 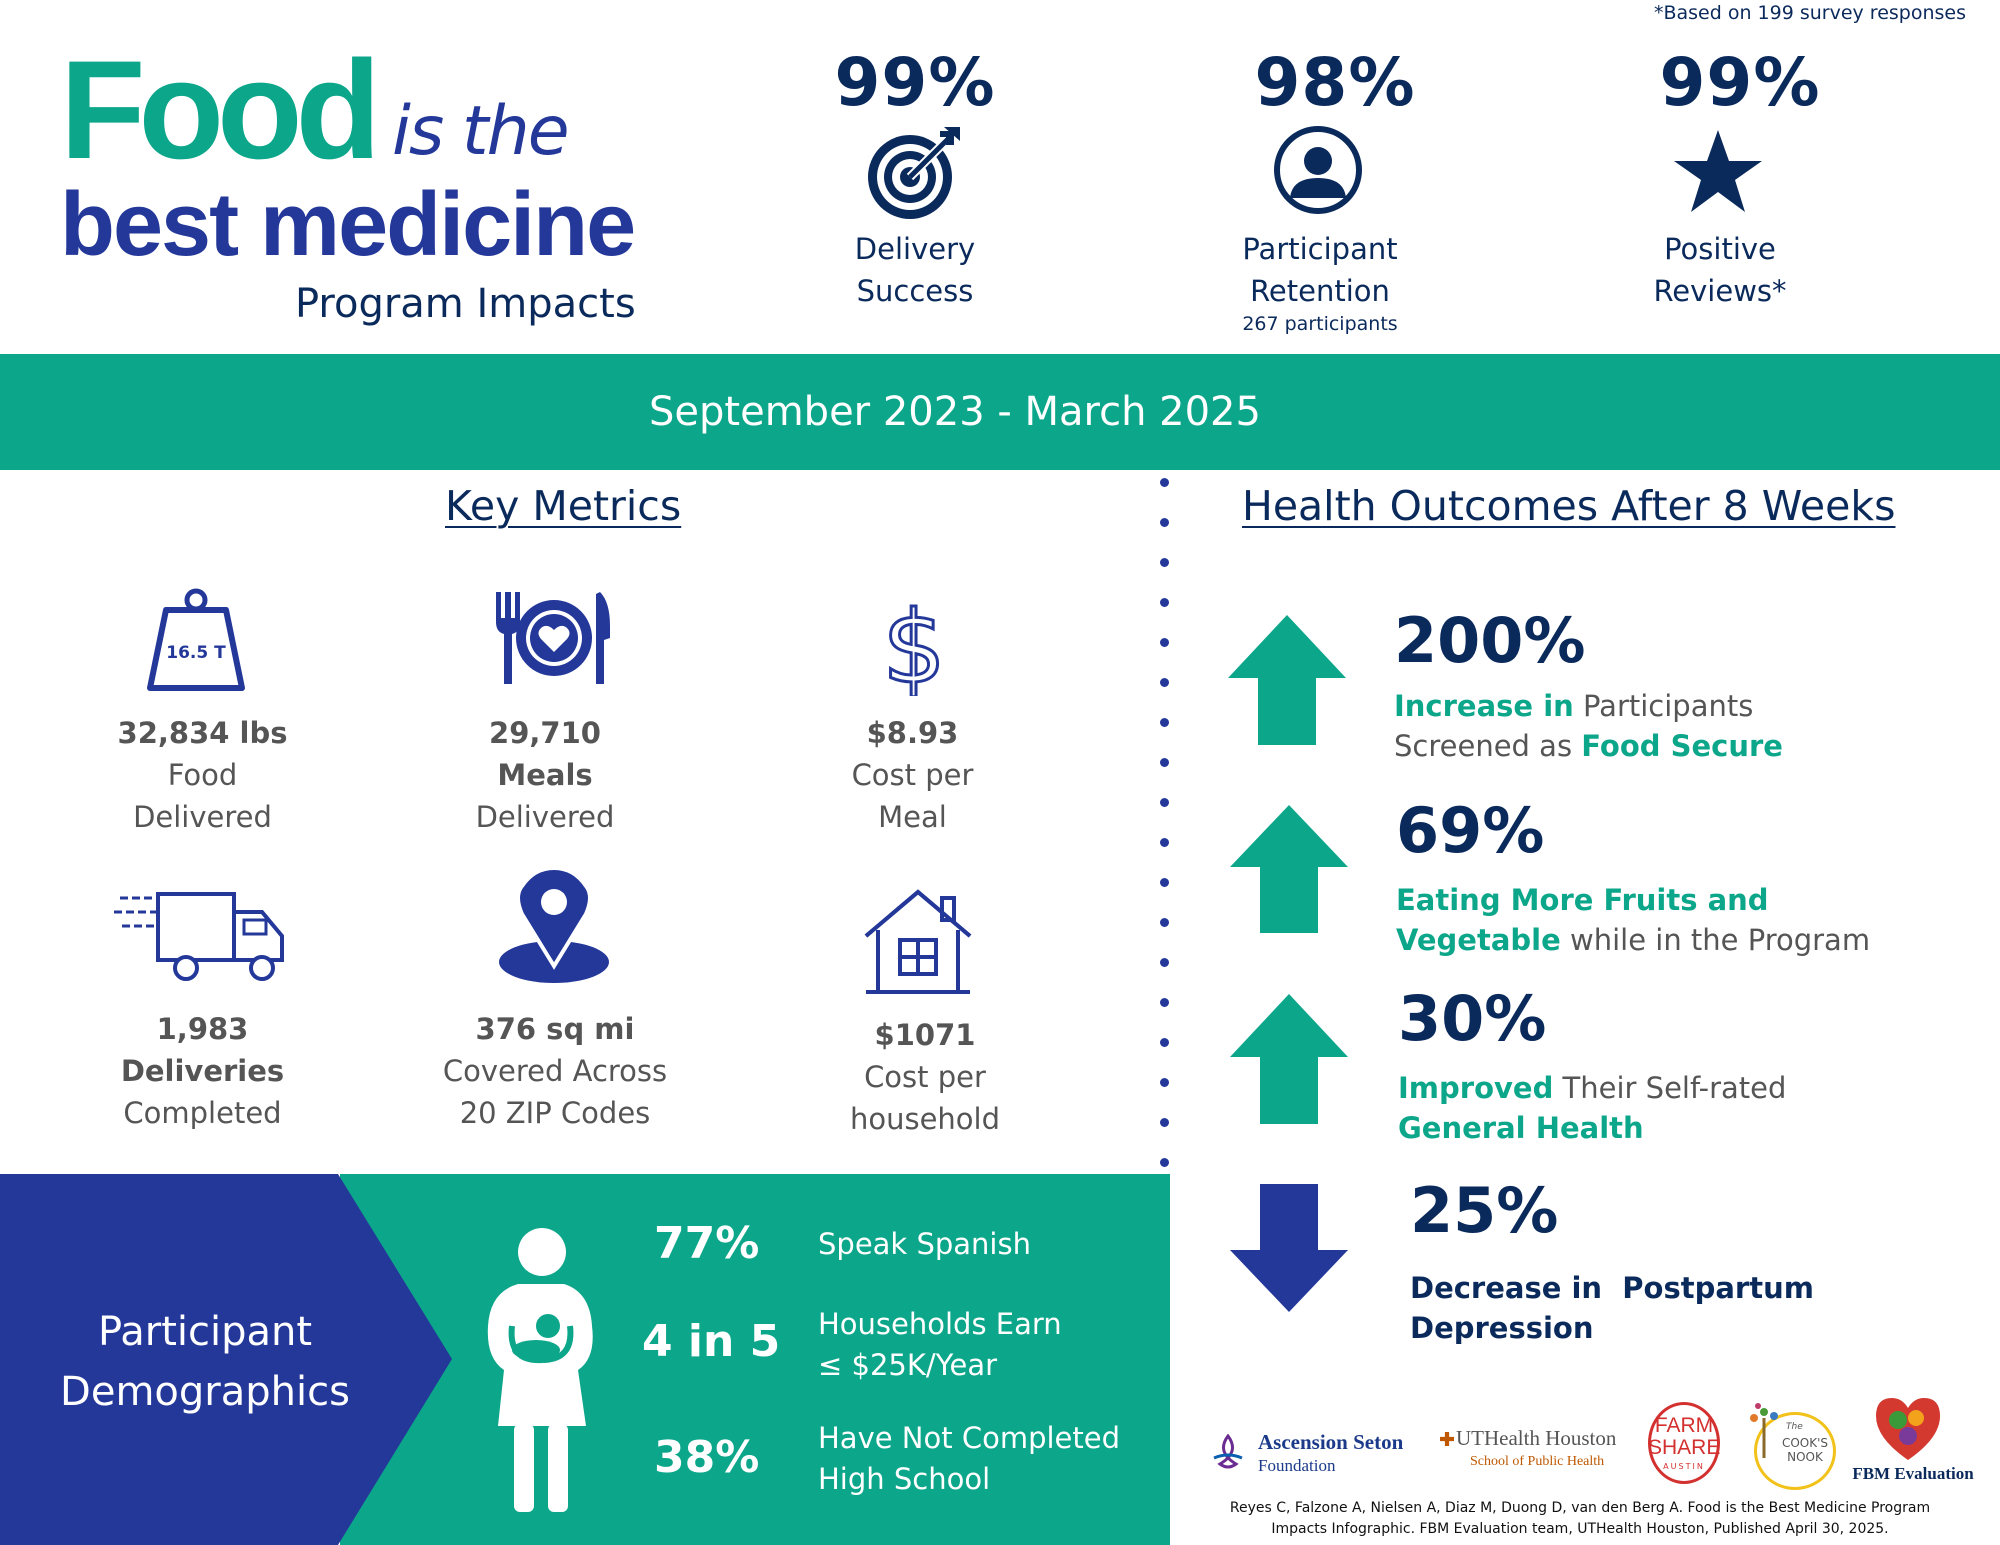 What do you see at coordinates (1805, 1443) in the screenshot?
I see `cooks-nook-cooks: COOK'S` at bounding box center [1805, 1443].